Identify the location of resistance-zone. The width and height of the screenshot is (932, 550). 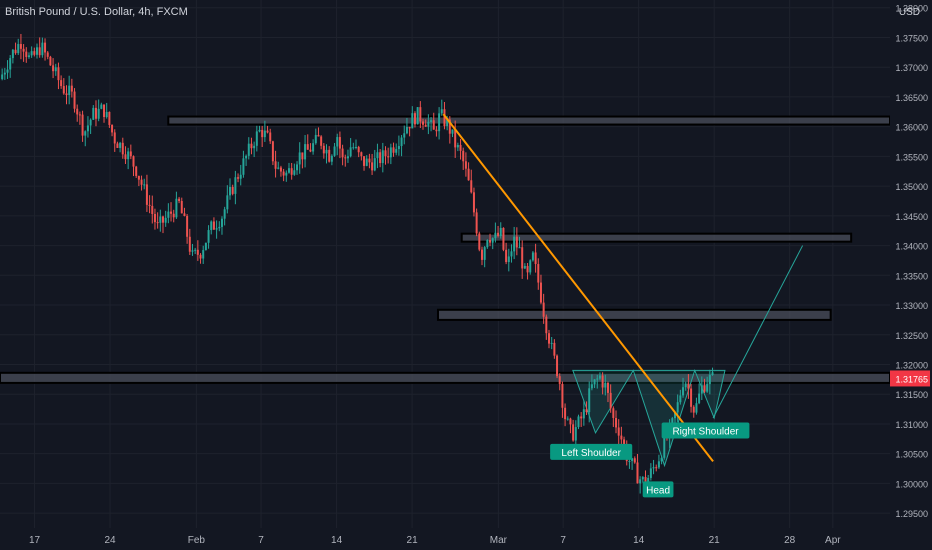
(529, 120).